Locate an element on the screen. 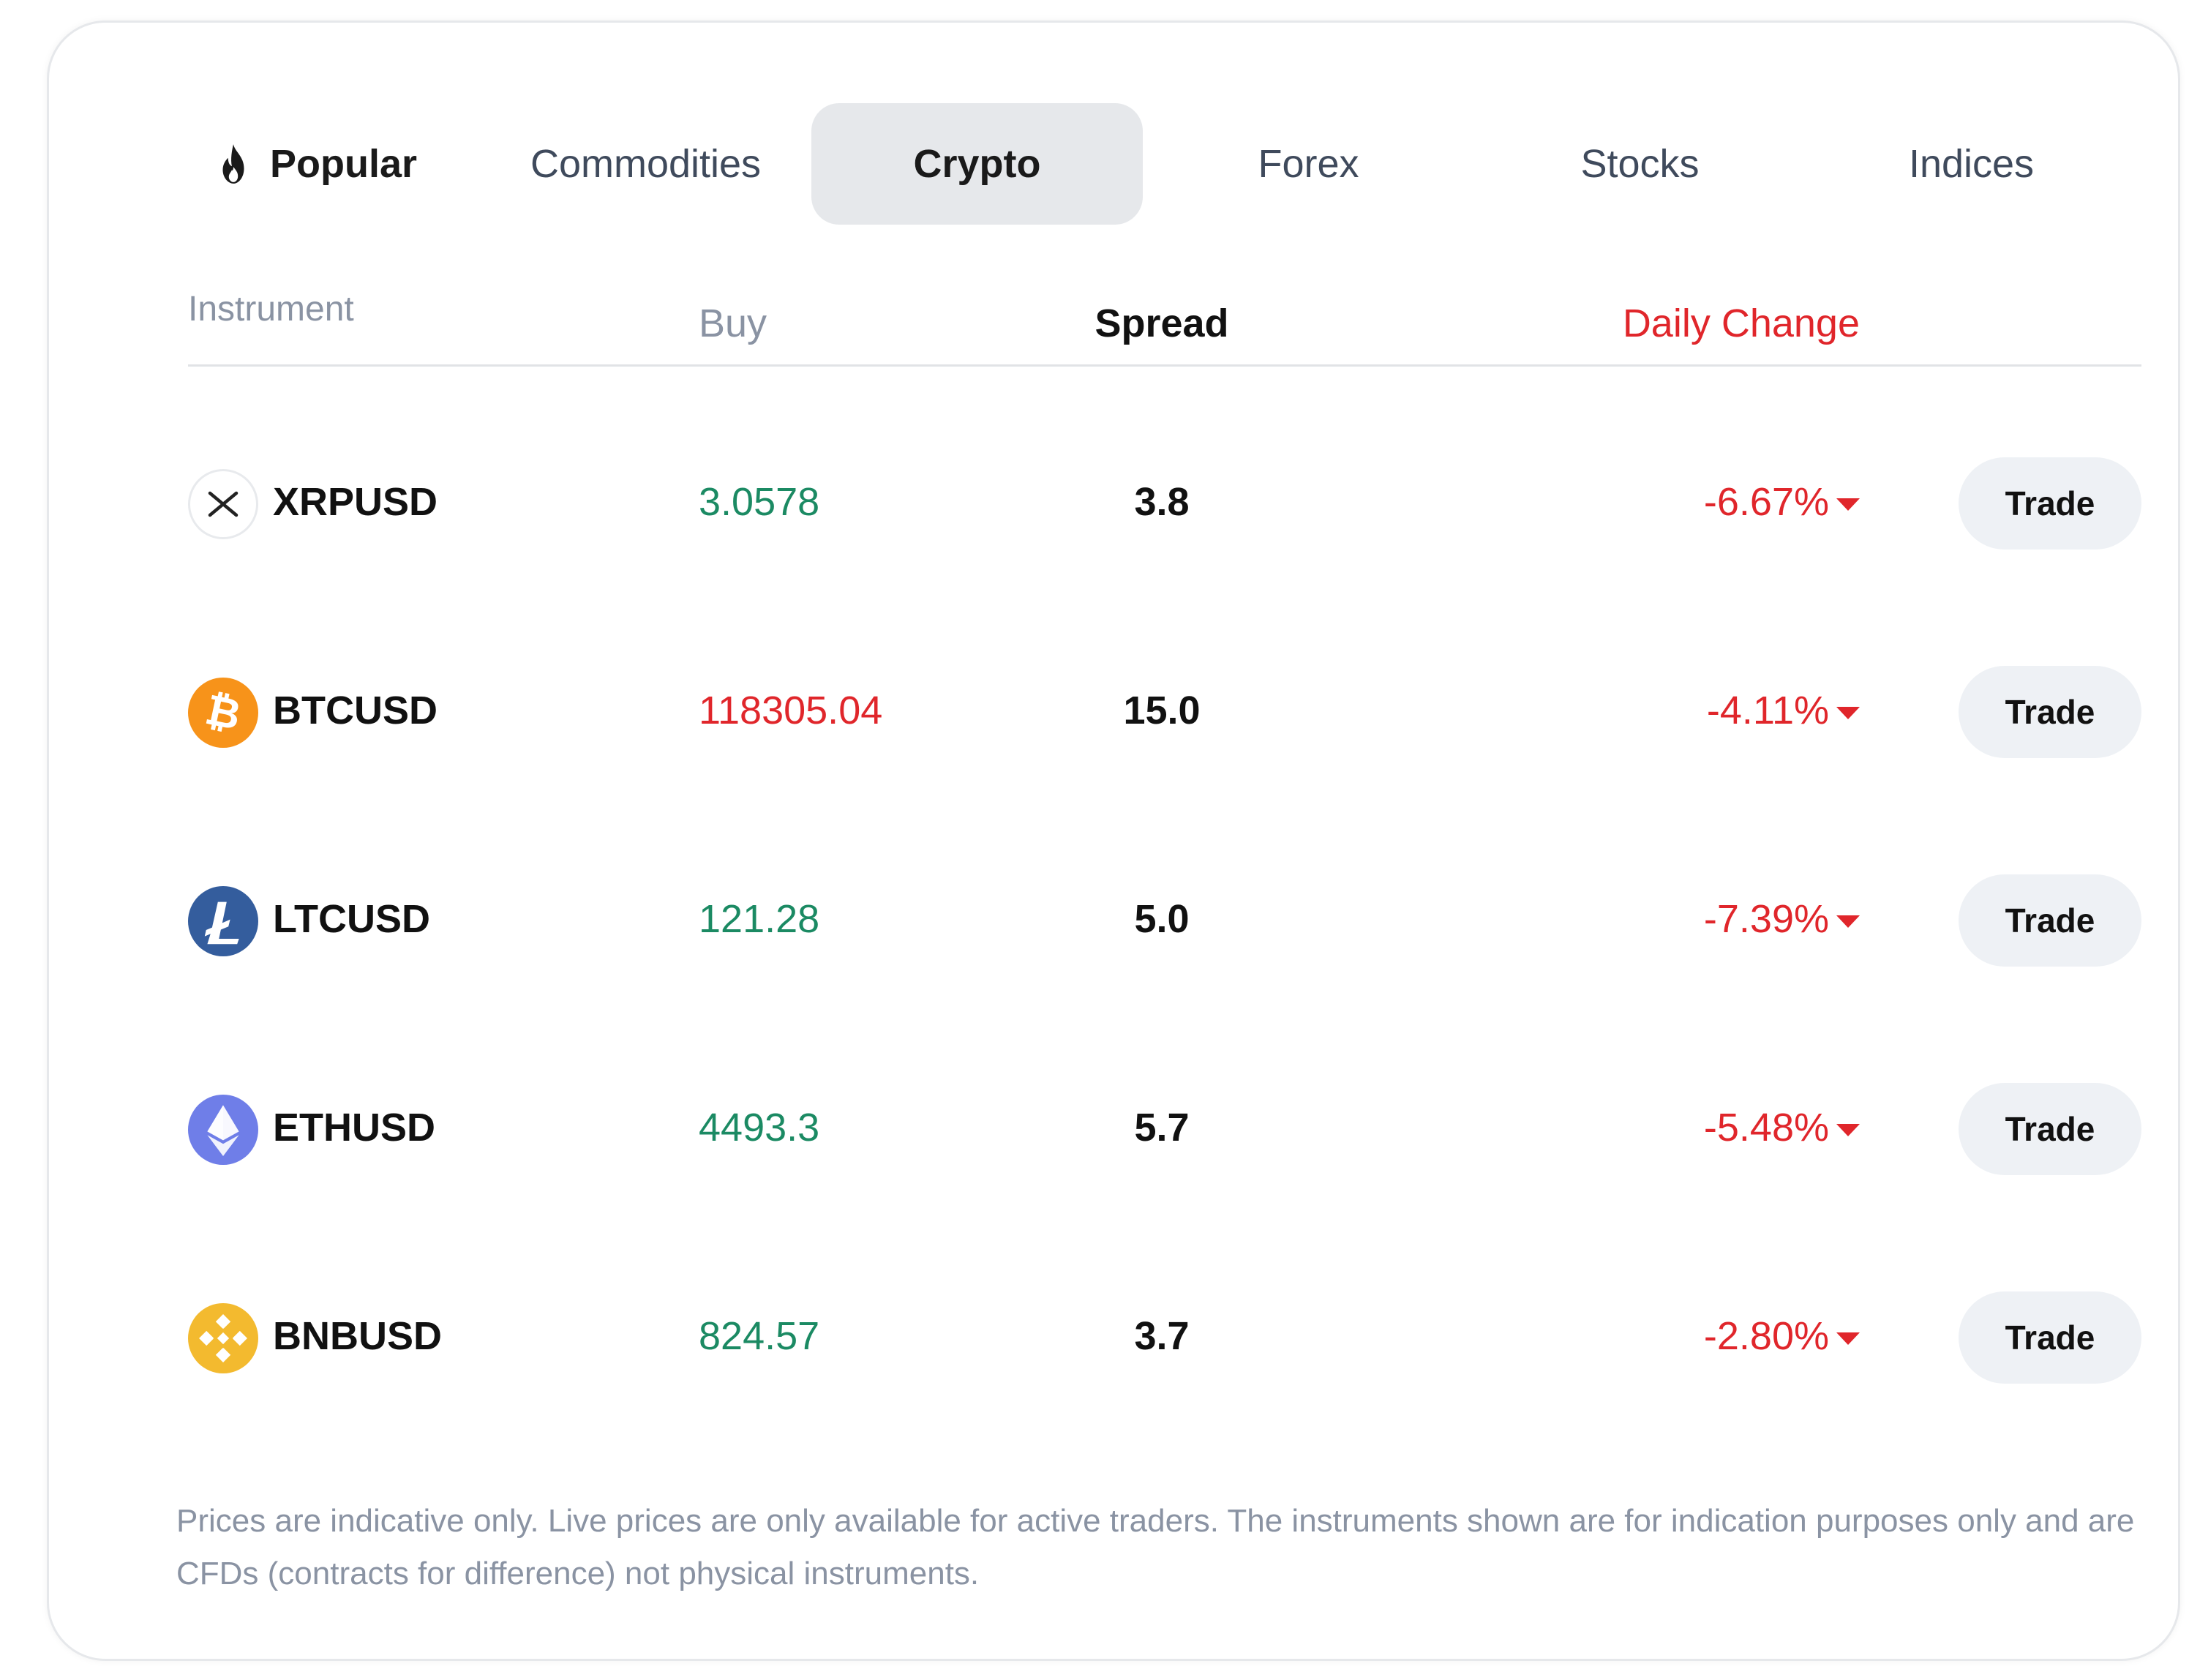  table-row: ETHUSD 4493.3 5.7 -5.48% Trade is located at coordinates (1164, 1130).